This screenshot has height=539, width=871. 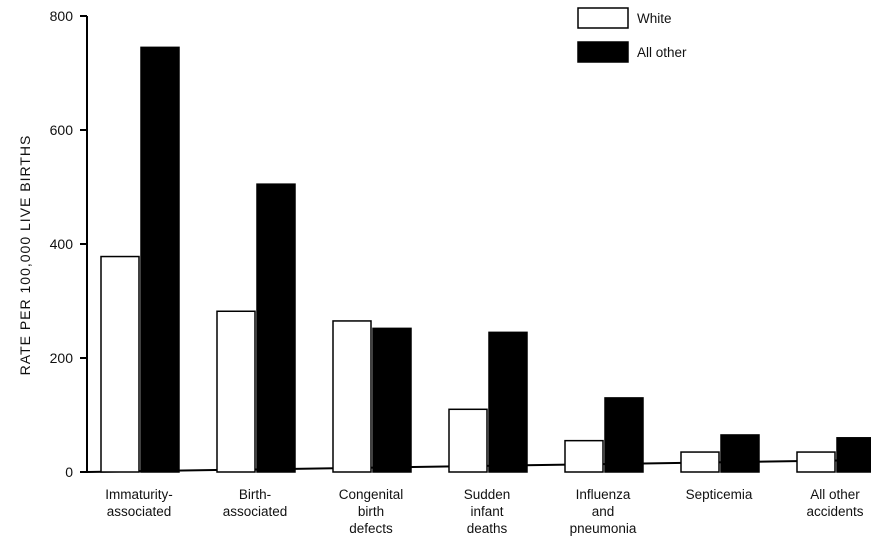 I want to click on category-label-line: Septicemia, so click(x=719, y=494).